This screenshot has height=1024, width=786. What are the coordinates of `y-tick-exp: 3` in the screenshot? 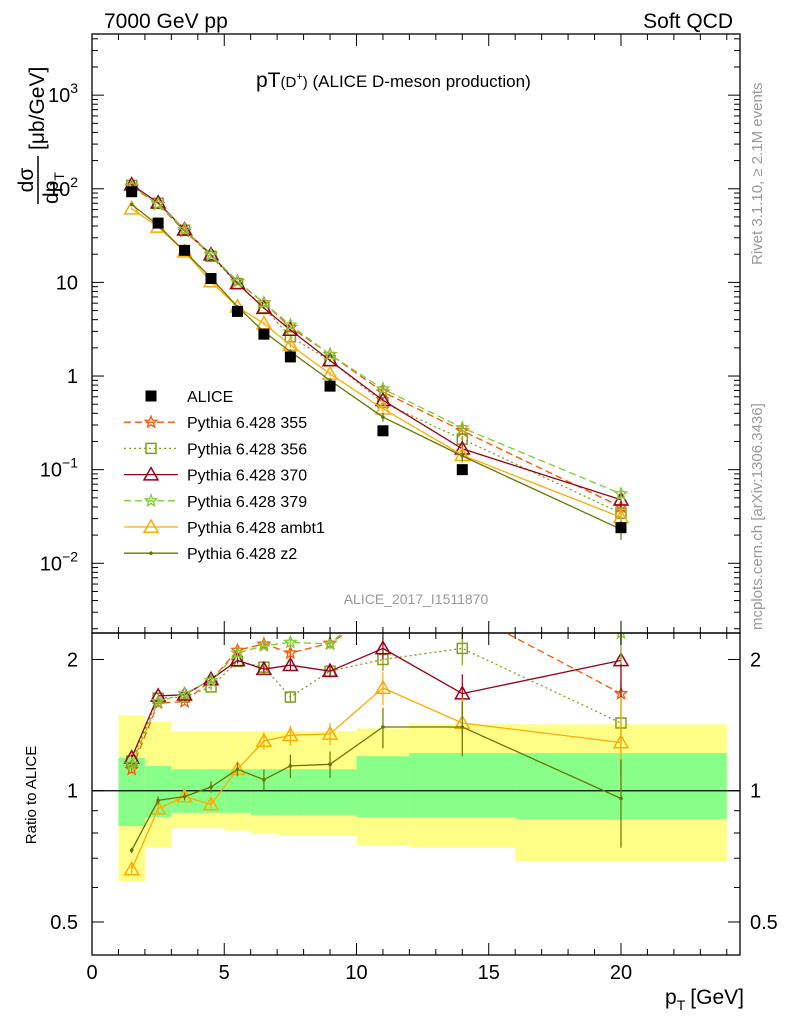 It's located at (74, 88).